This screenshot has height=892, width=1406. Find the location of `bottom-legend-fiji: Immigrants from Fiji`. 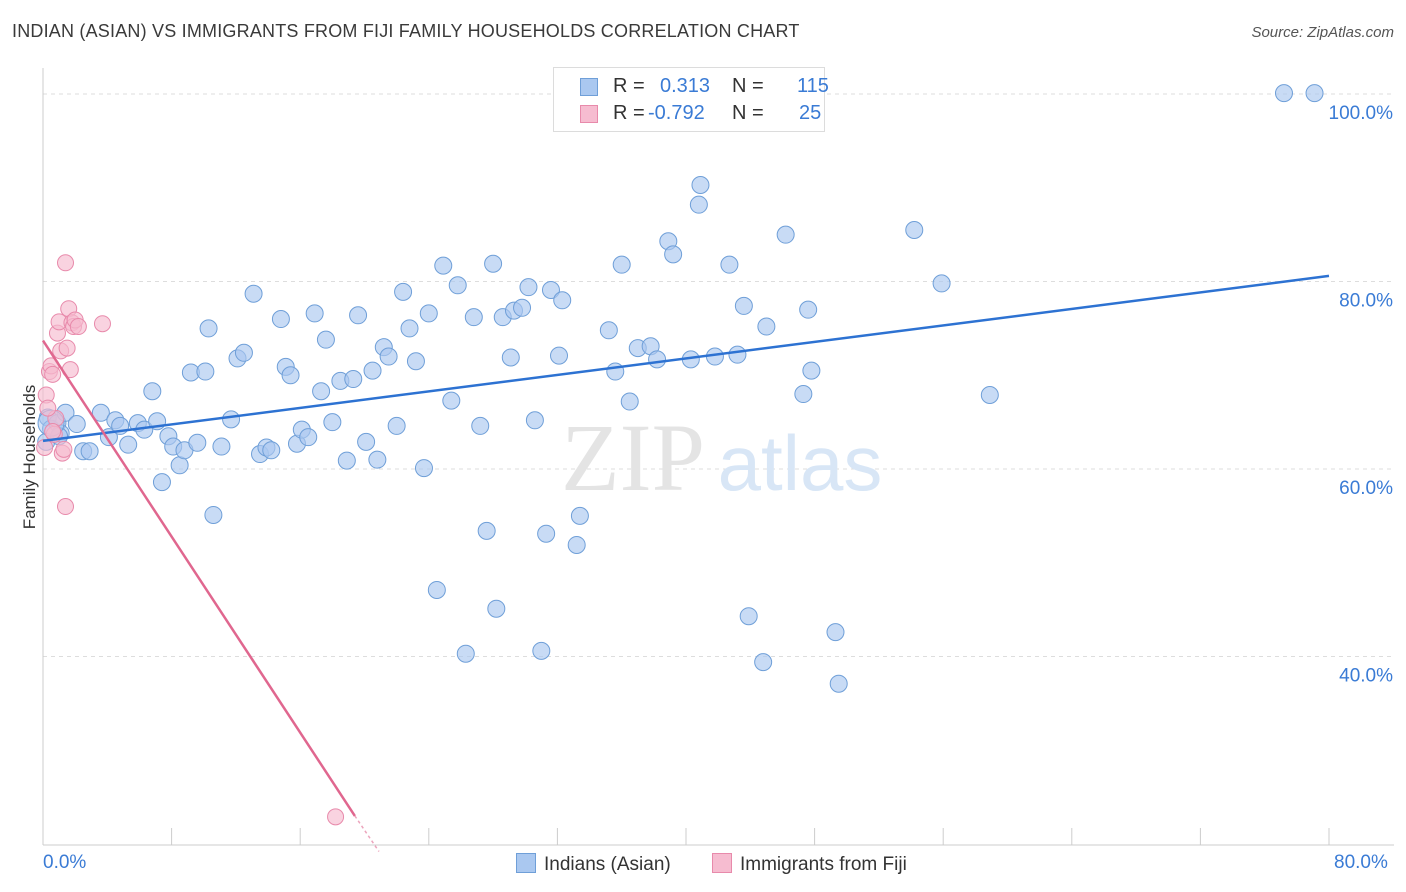

bottom-legend-fiji: Immigrants from Fiji is located at coordinates (809, 864).